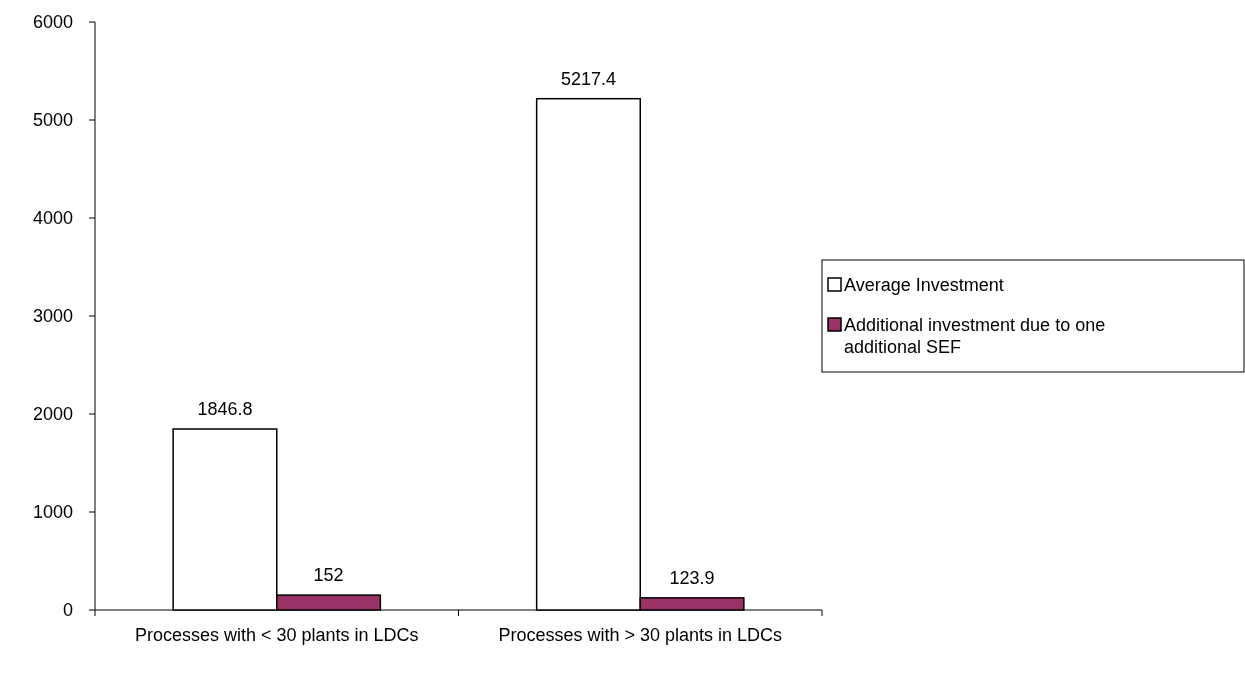 Image resolution: width=1245 pixels, height=696 pixels. Describe the element at coordinates (52, 218) in the screenshot. I see `y-tick-label: 4000` at that location.